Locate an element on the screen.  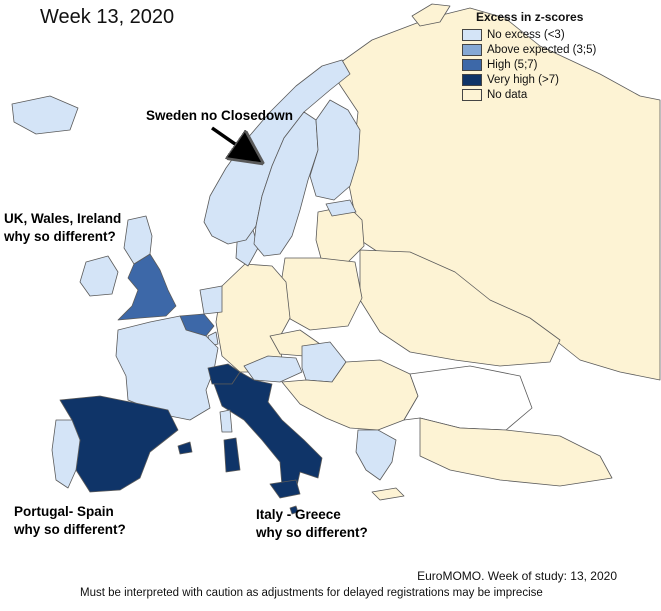
region-france is located at coordinates (167, 368).